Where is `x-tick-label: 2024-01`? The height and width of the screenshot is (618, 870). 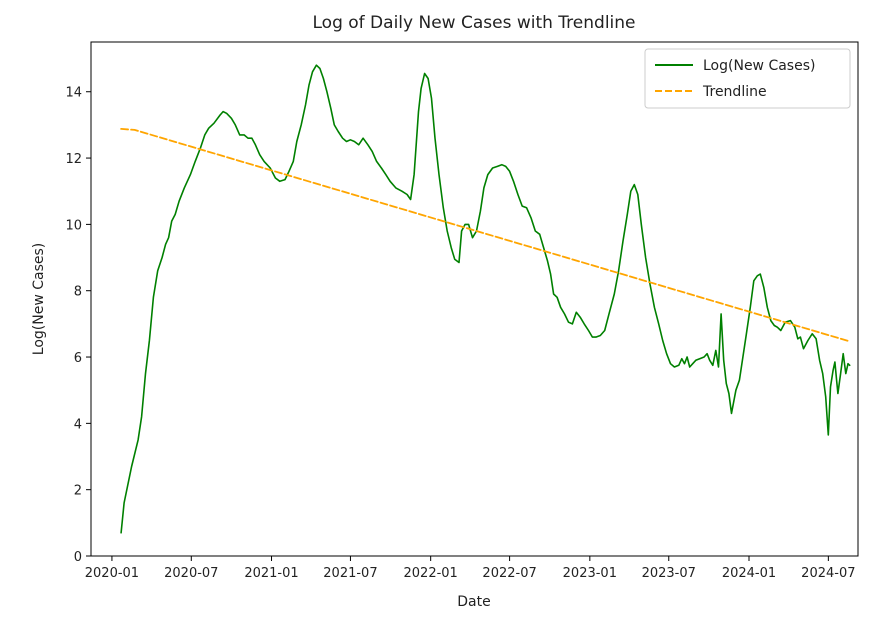 x-tick-label: 2024-01 is located at coordinates (749, 573).